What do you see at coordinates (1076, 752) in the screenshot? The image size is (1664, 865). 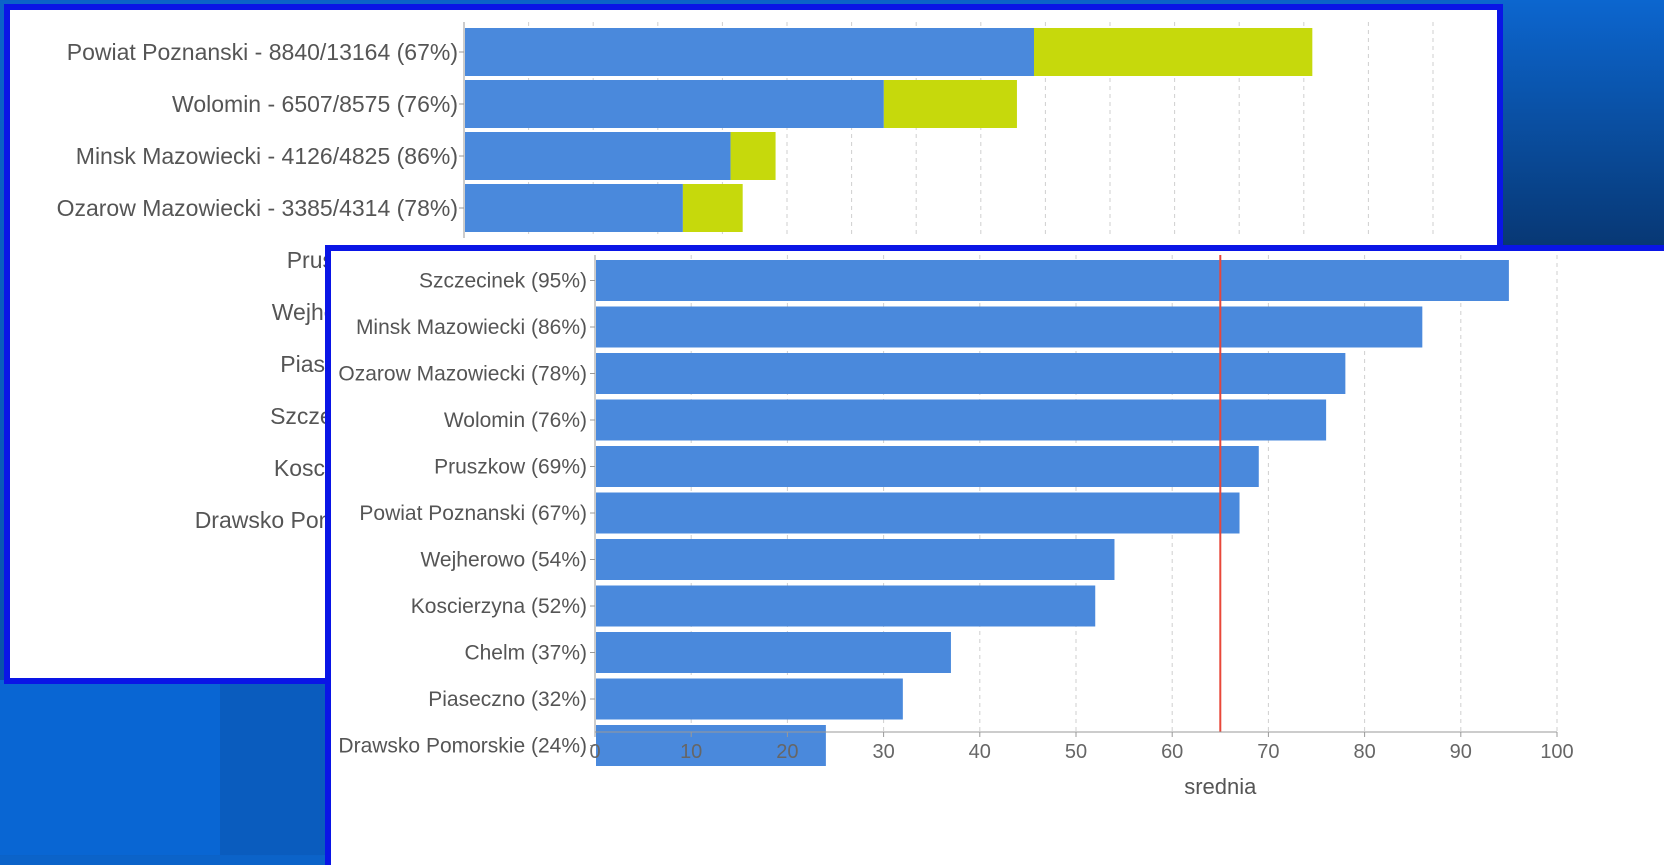 I see `x-tick-label: 50` at bounding box center [1076, 752].